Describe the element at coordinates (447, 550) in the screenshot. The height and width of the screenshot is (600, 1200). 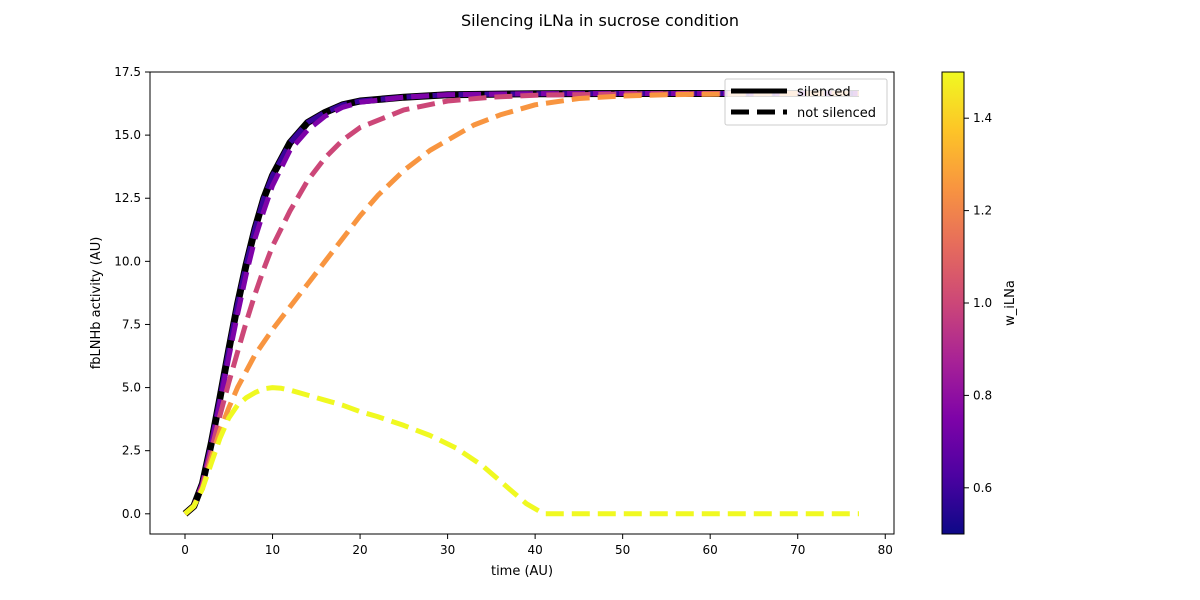
I see `x-tick-label: 30` at that location.